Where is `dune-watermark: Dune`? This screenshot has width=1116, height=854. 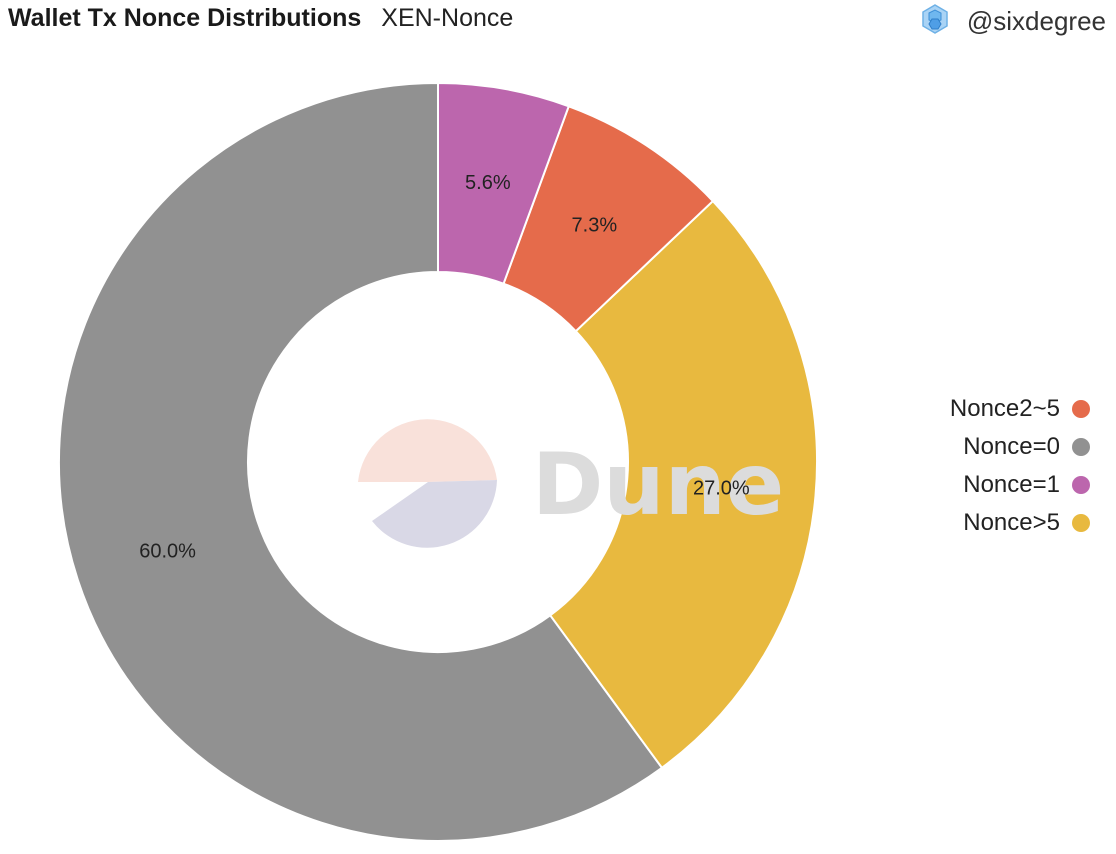
dune-watermark: Dune is located at coordinates (571, 483).